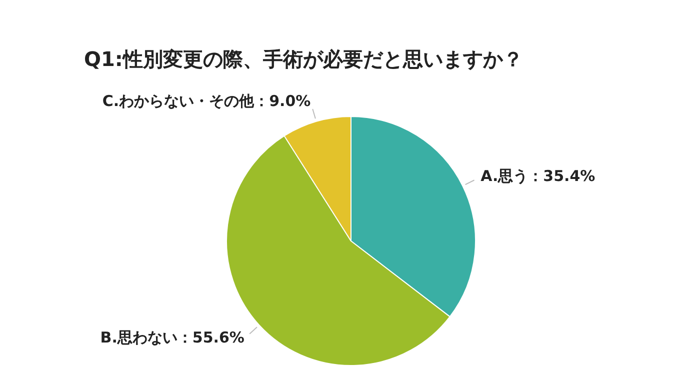 The image size is (680, 382). What do you see at coordinates (206, 101) in the screenshot?
I see `slice-label: C.わからない・その他：9.0%` at bounding box center [206, 101].